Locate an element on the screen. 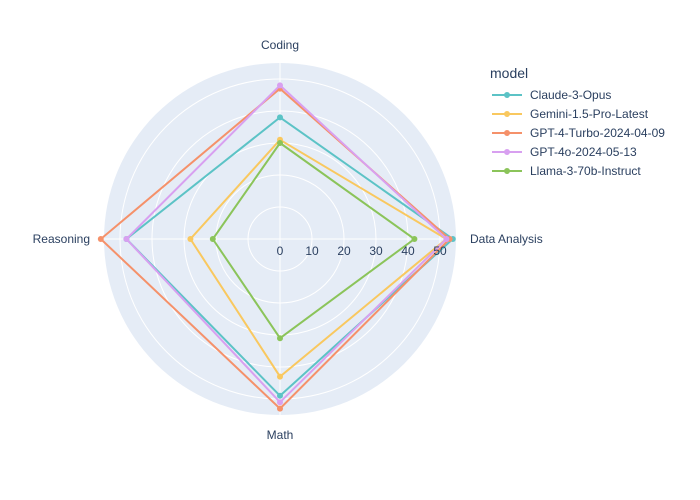 The height and width of the screenshot is (500, 700). legend-label: GPT-4-Turbo-2024-04-09 is located at coordinates (597, 133).